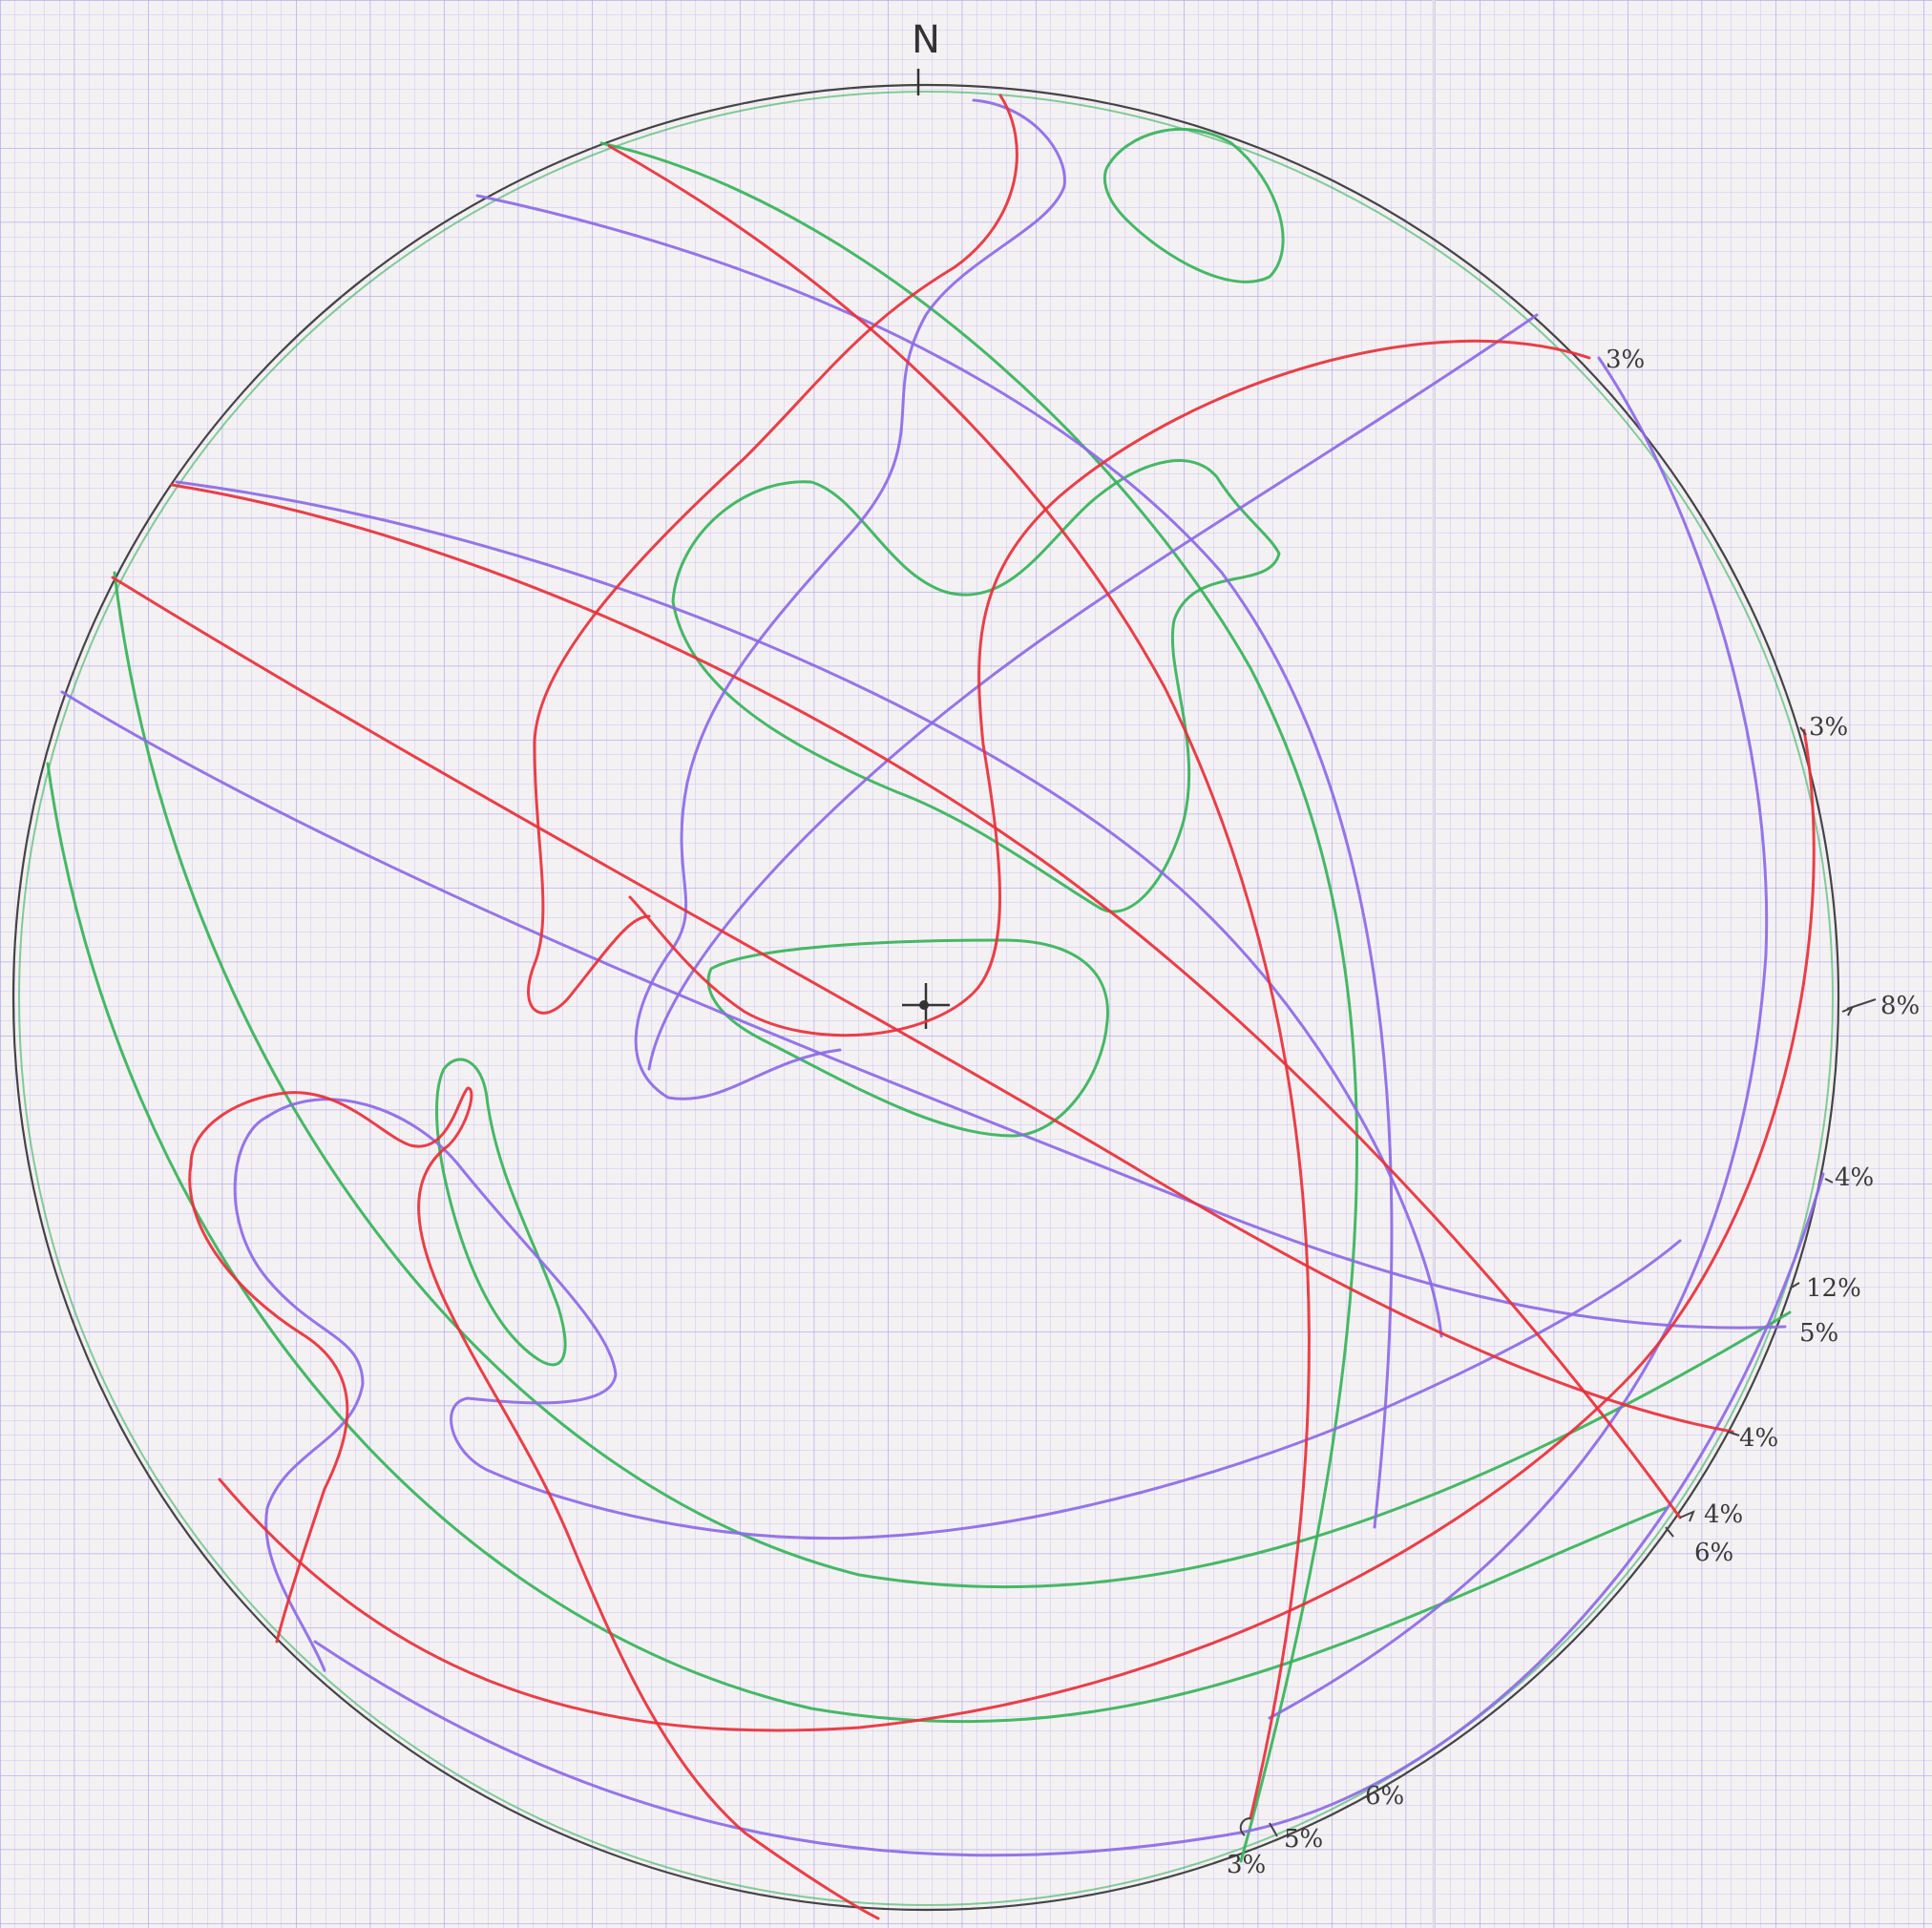 The image size is (1932, 1928). Describe the element at coordinates (1819, 1333) in the screenshot. I see `rim-label-5pct-e: 5%` at that location.